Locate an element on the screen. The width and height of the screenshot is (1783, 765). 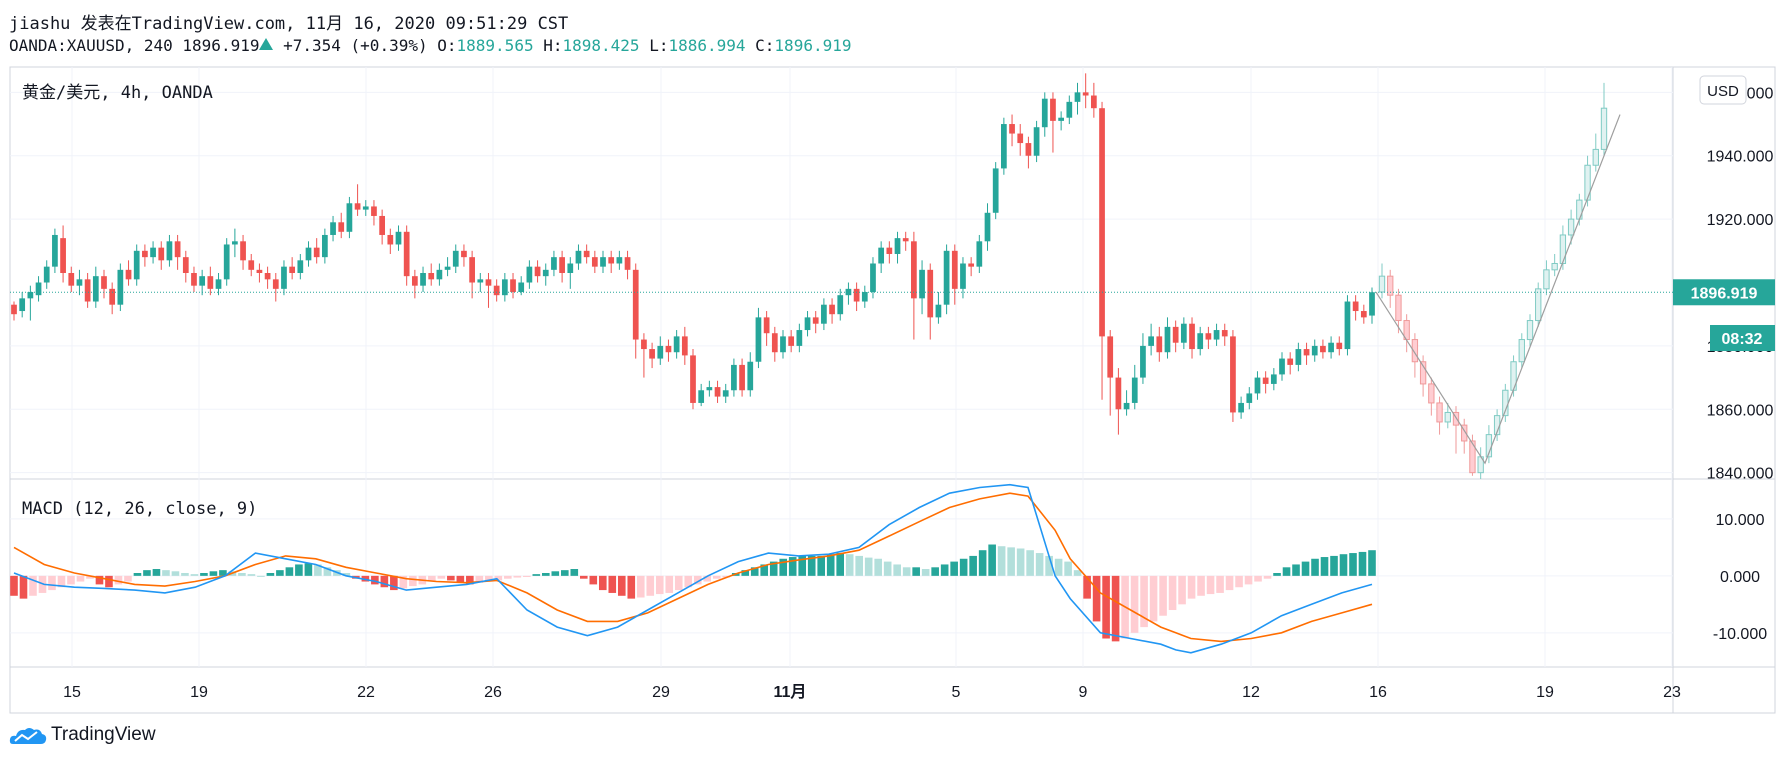
currency-button: USD is located at coordinates (1723, 90).